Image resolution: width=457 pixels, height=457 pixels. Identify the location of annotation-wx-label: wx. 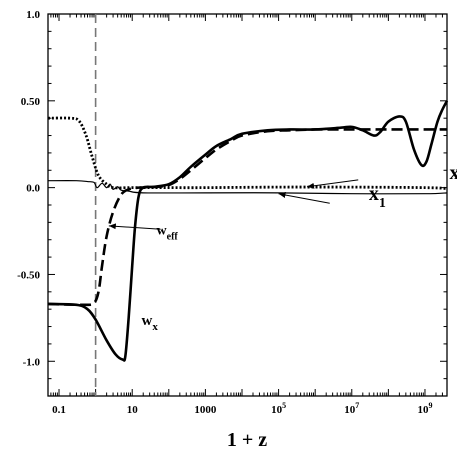
(149, 323).